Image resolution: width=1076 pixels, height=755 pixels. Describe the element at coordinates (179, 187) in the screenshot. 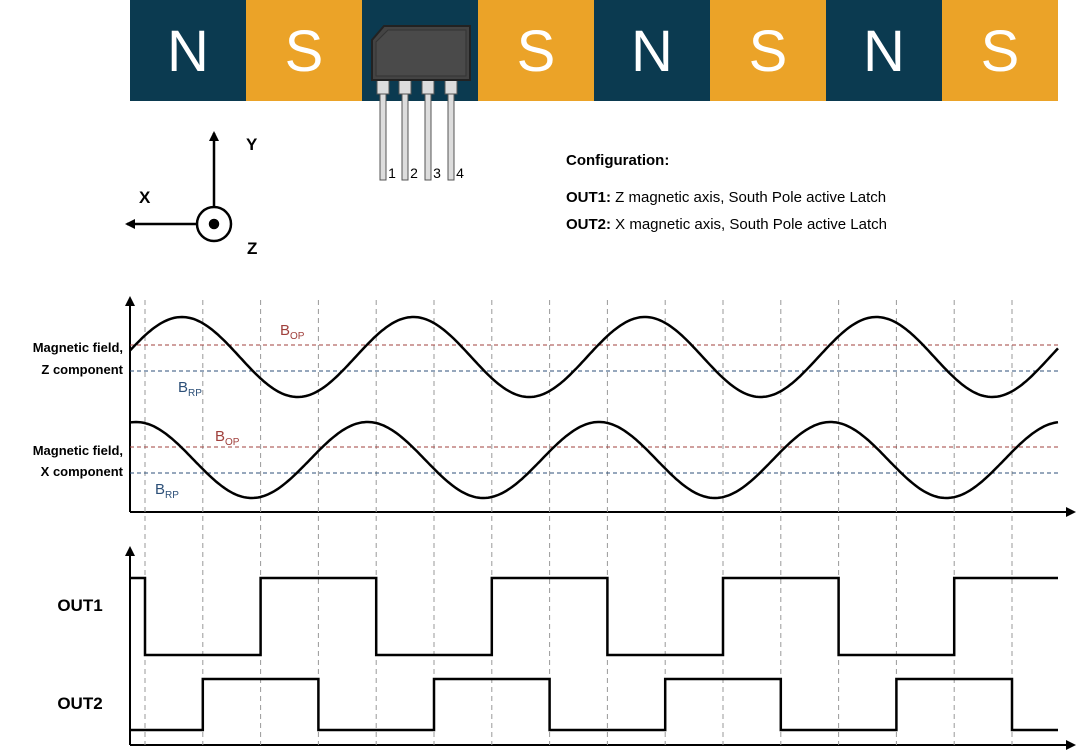

I see `coordinate-axes` at that location.